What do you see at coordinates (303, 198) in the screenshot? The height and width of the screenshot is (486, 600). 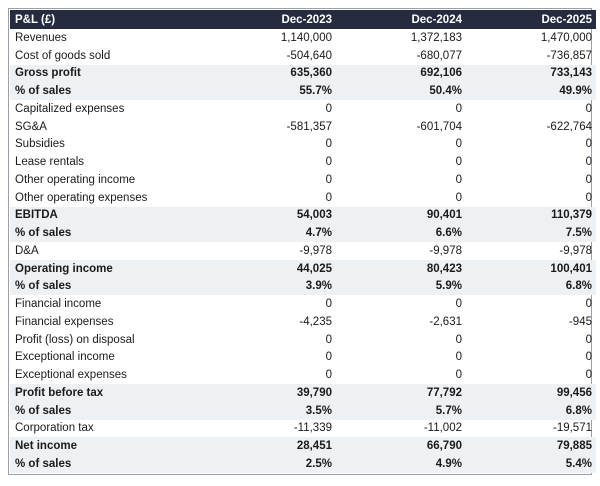 I see `table-row: Other operating expenses 0 0 0` at bounding box center [303, 198].